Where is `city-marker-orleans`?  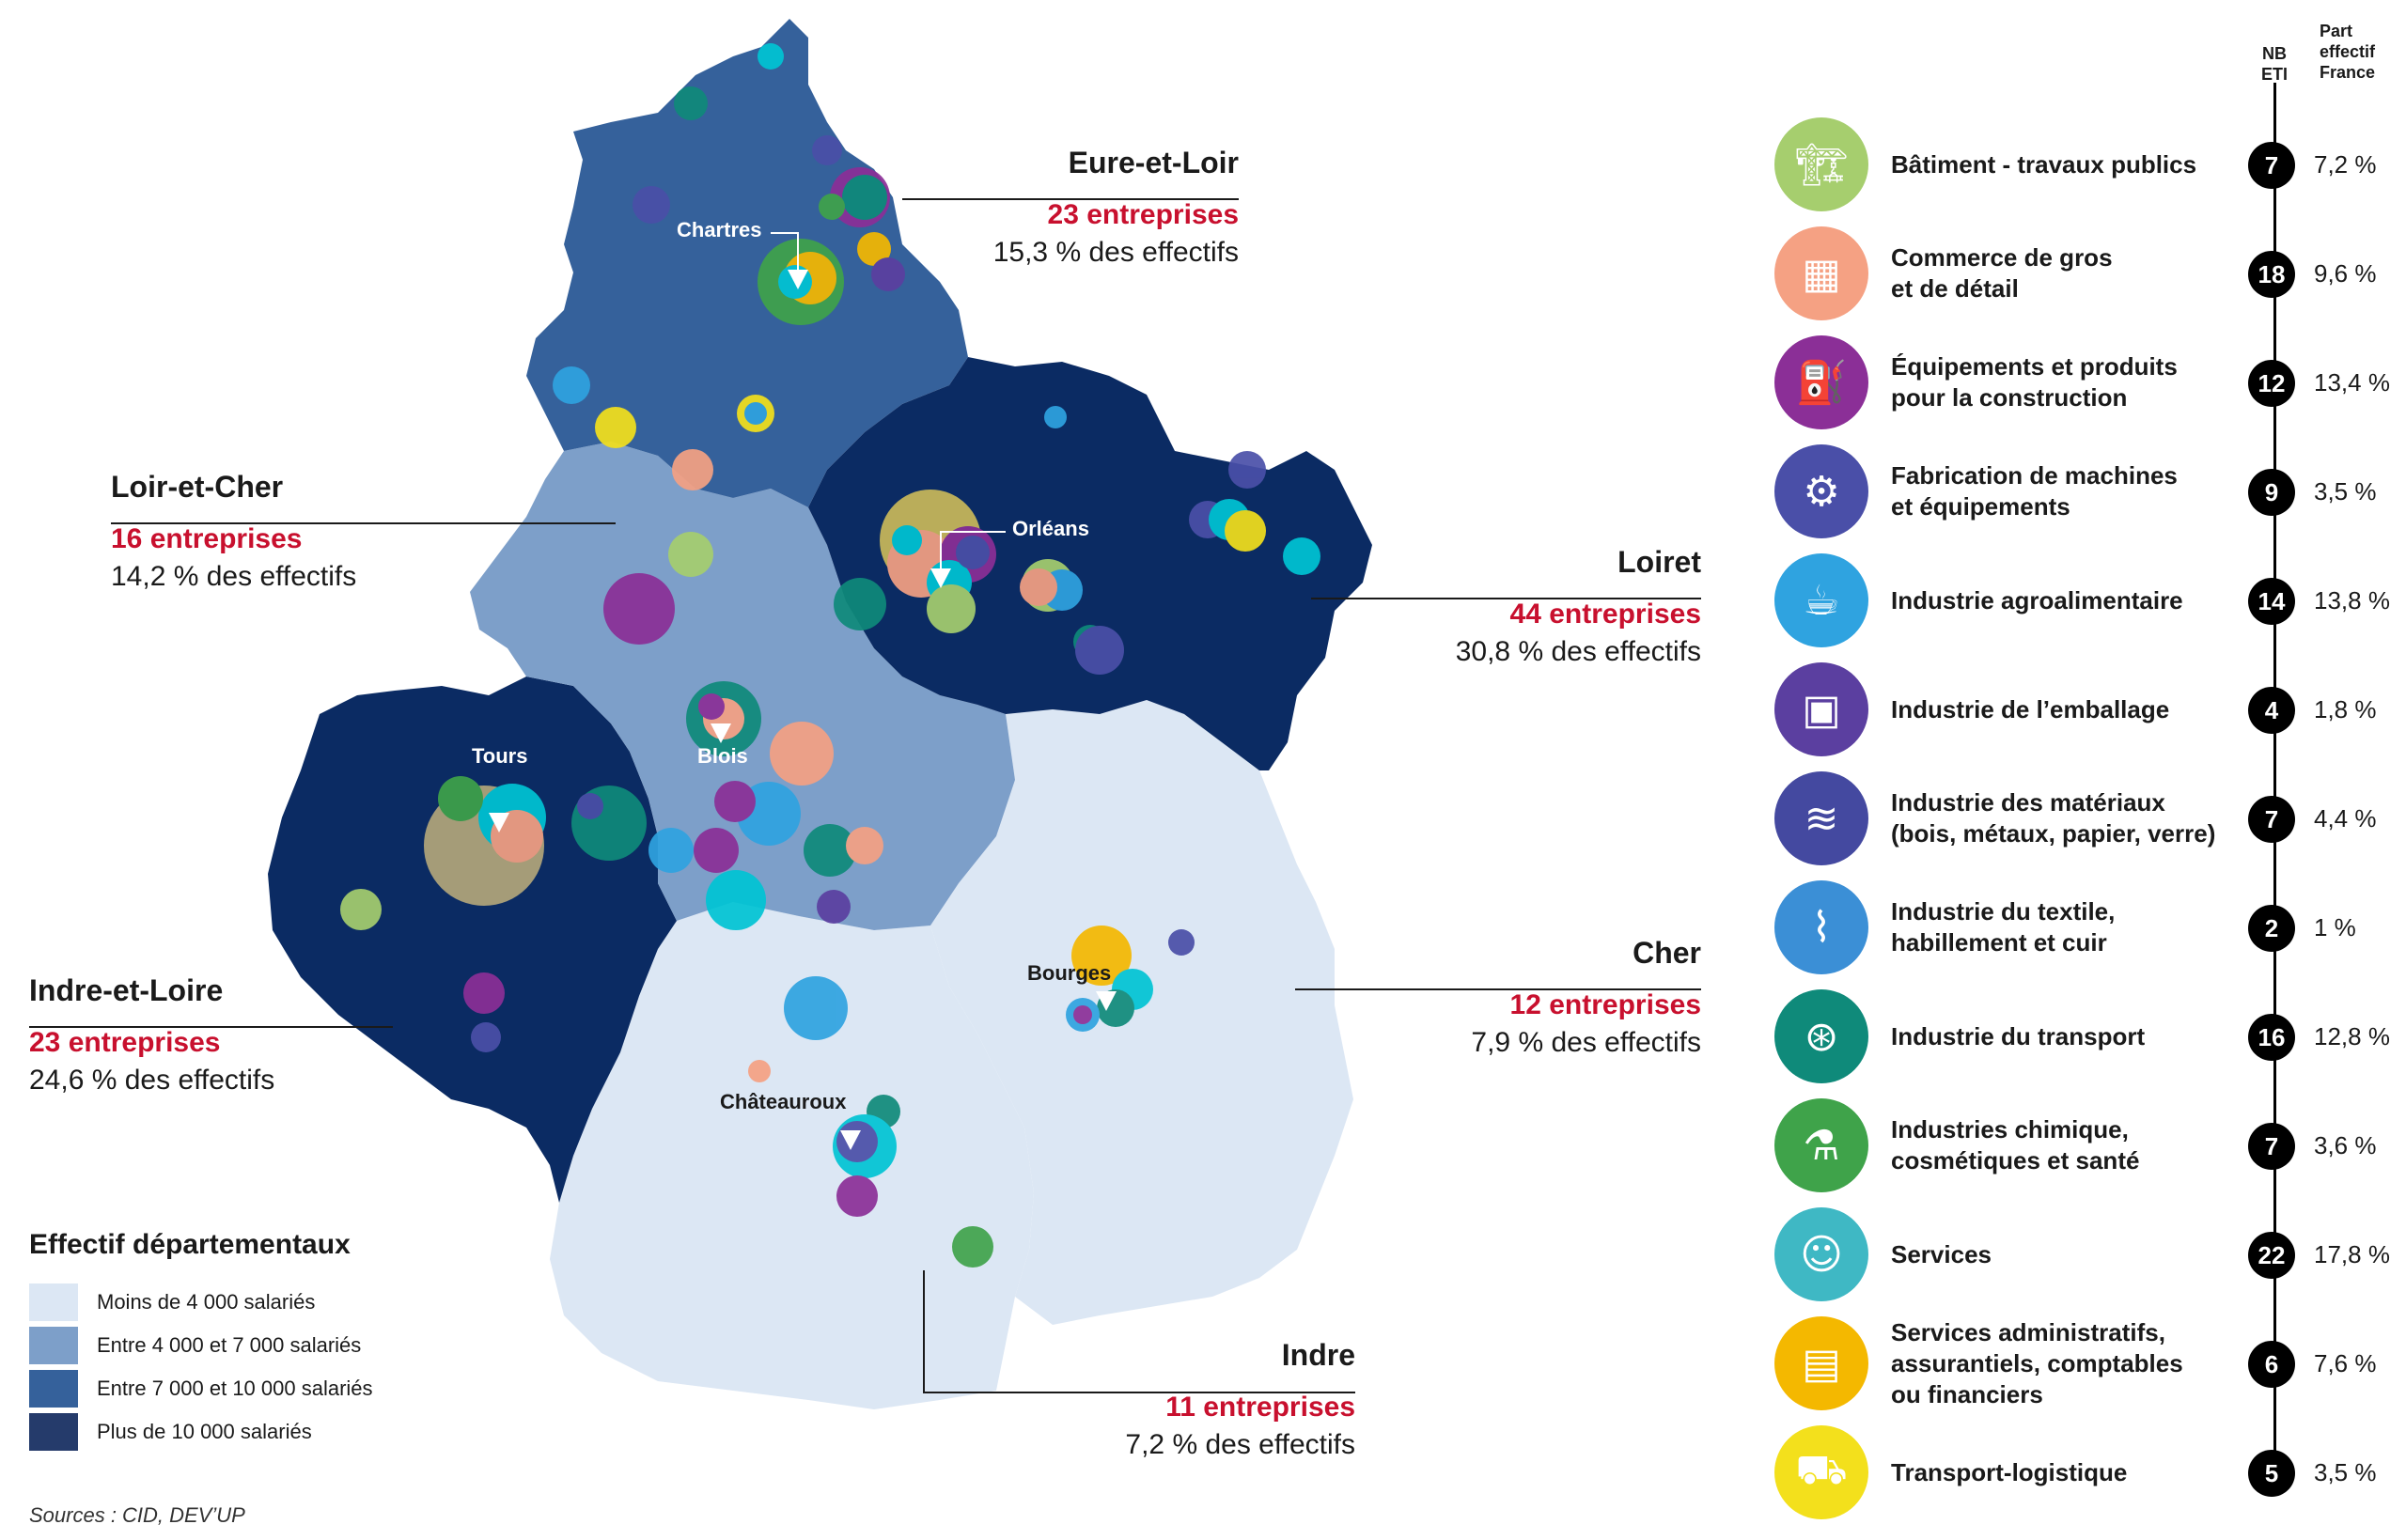
city-marker-orleans is located at coordinates (940, 578).